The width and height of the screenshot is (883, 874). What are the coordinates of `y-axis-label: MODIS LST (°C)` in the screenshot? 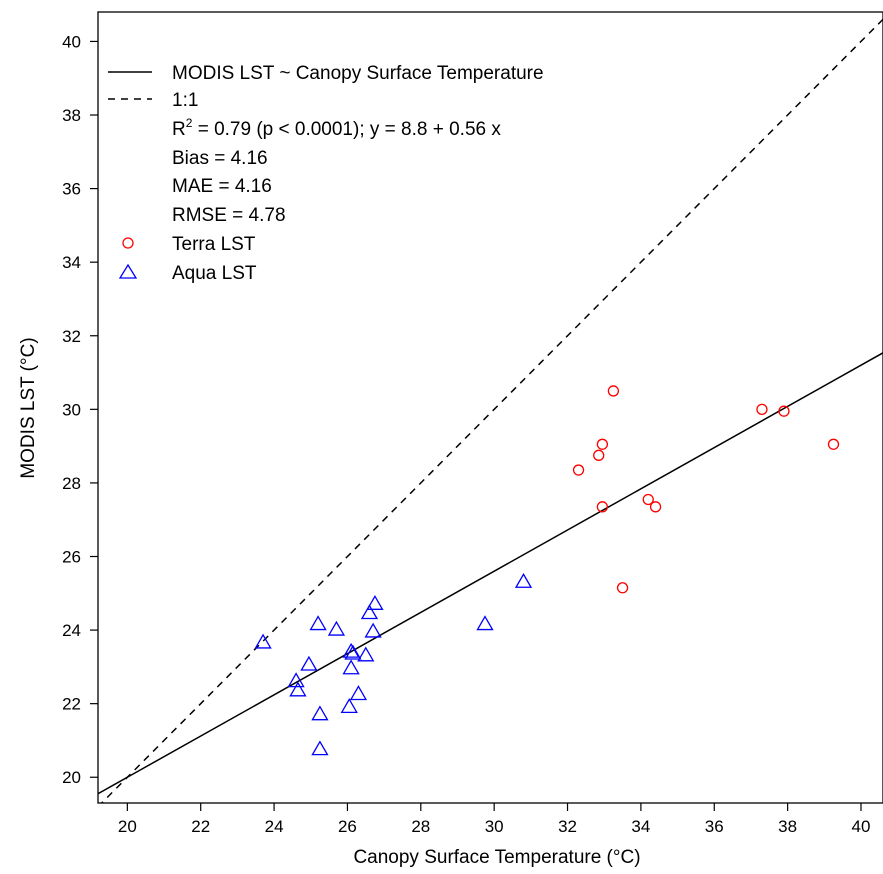 It's located at (28, 407).